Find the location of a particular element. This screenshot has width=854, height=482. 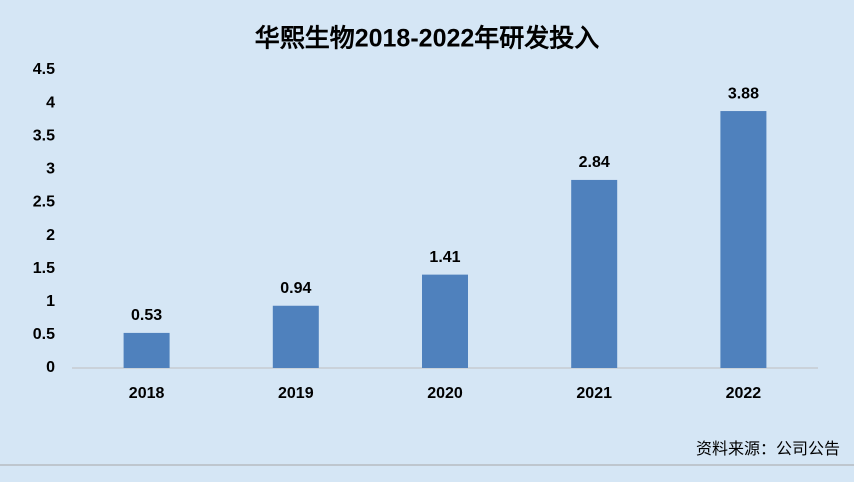

value-label: 3.88 is located at coordinates (743, 93).